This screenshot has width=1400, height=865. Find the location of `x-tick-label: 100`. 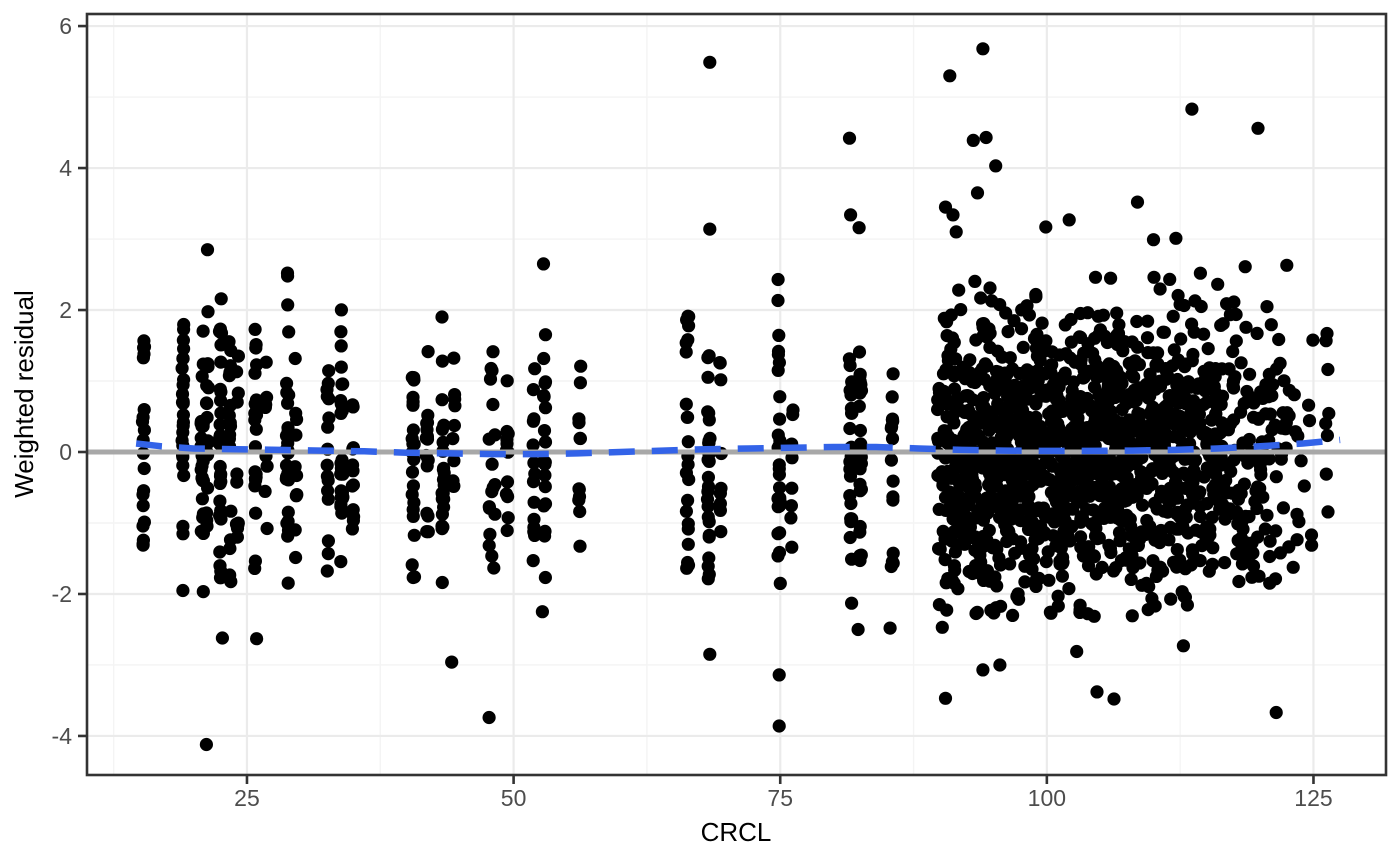

x-tick-label: 100 is located at coordinates (1047, 798).